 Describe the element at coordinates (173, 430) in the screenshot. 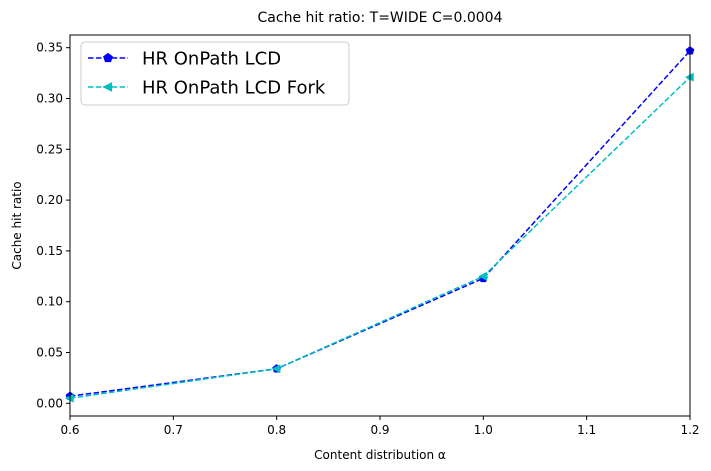

I see `x-tick-label: 0.7` at that location.